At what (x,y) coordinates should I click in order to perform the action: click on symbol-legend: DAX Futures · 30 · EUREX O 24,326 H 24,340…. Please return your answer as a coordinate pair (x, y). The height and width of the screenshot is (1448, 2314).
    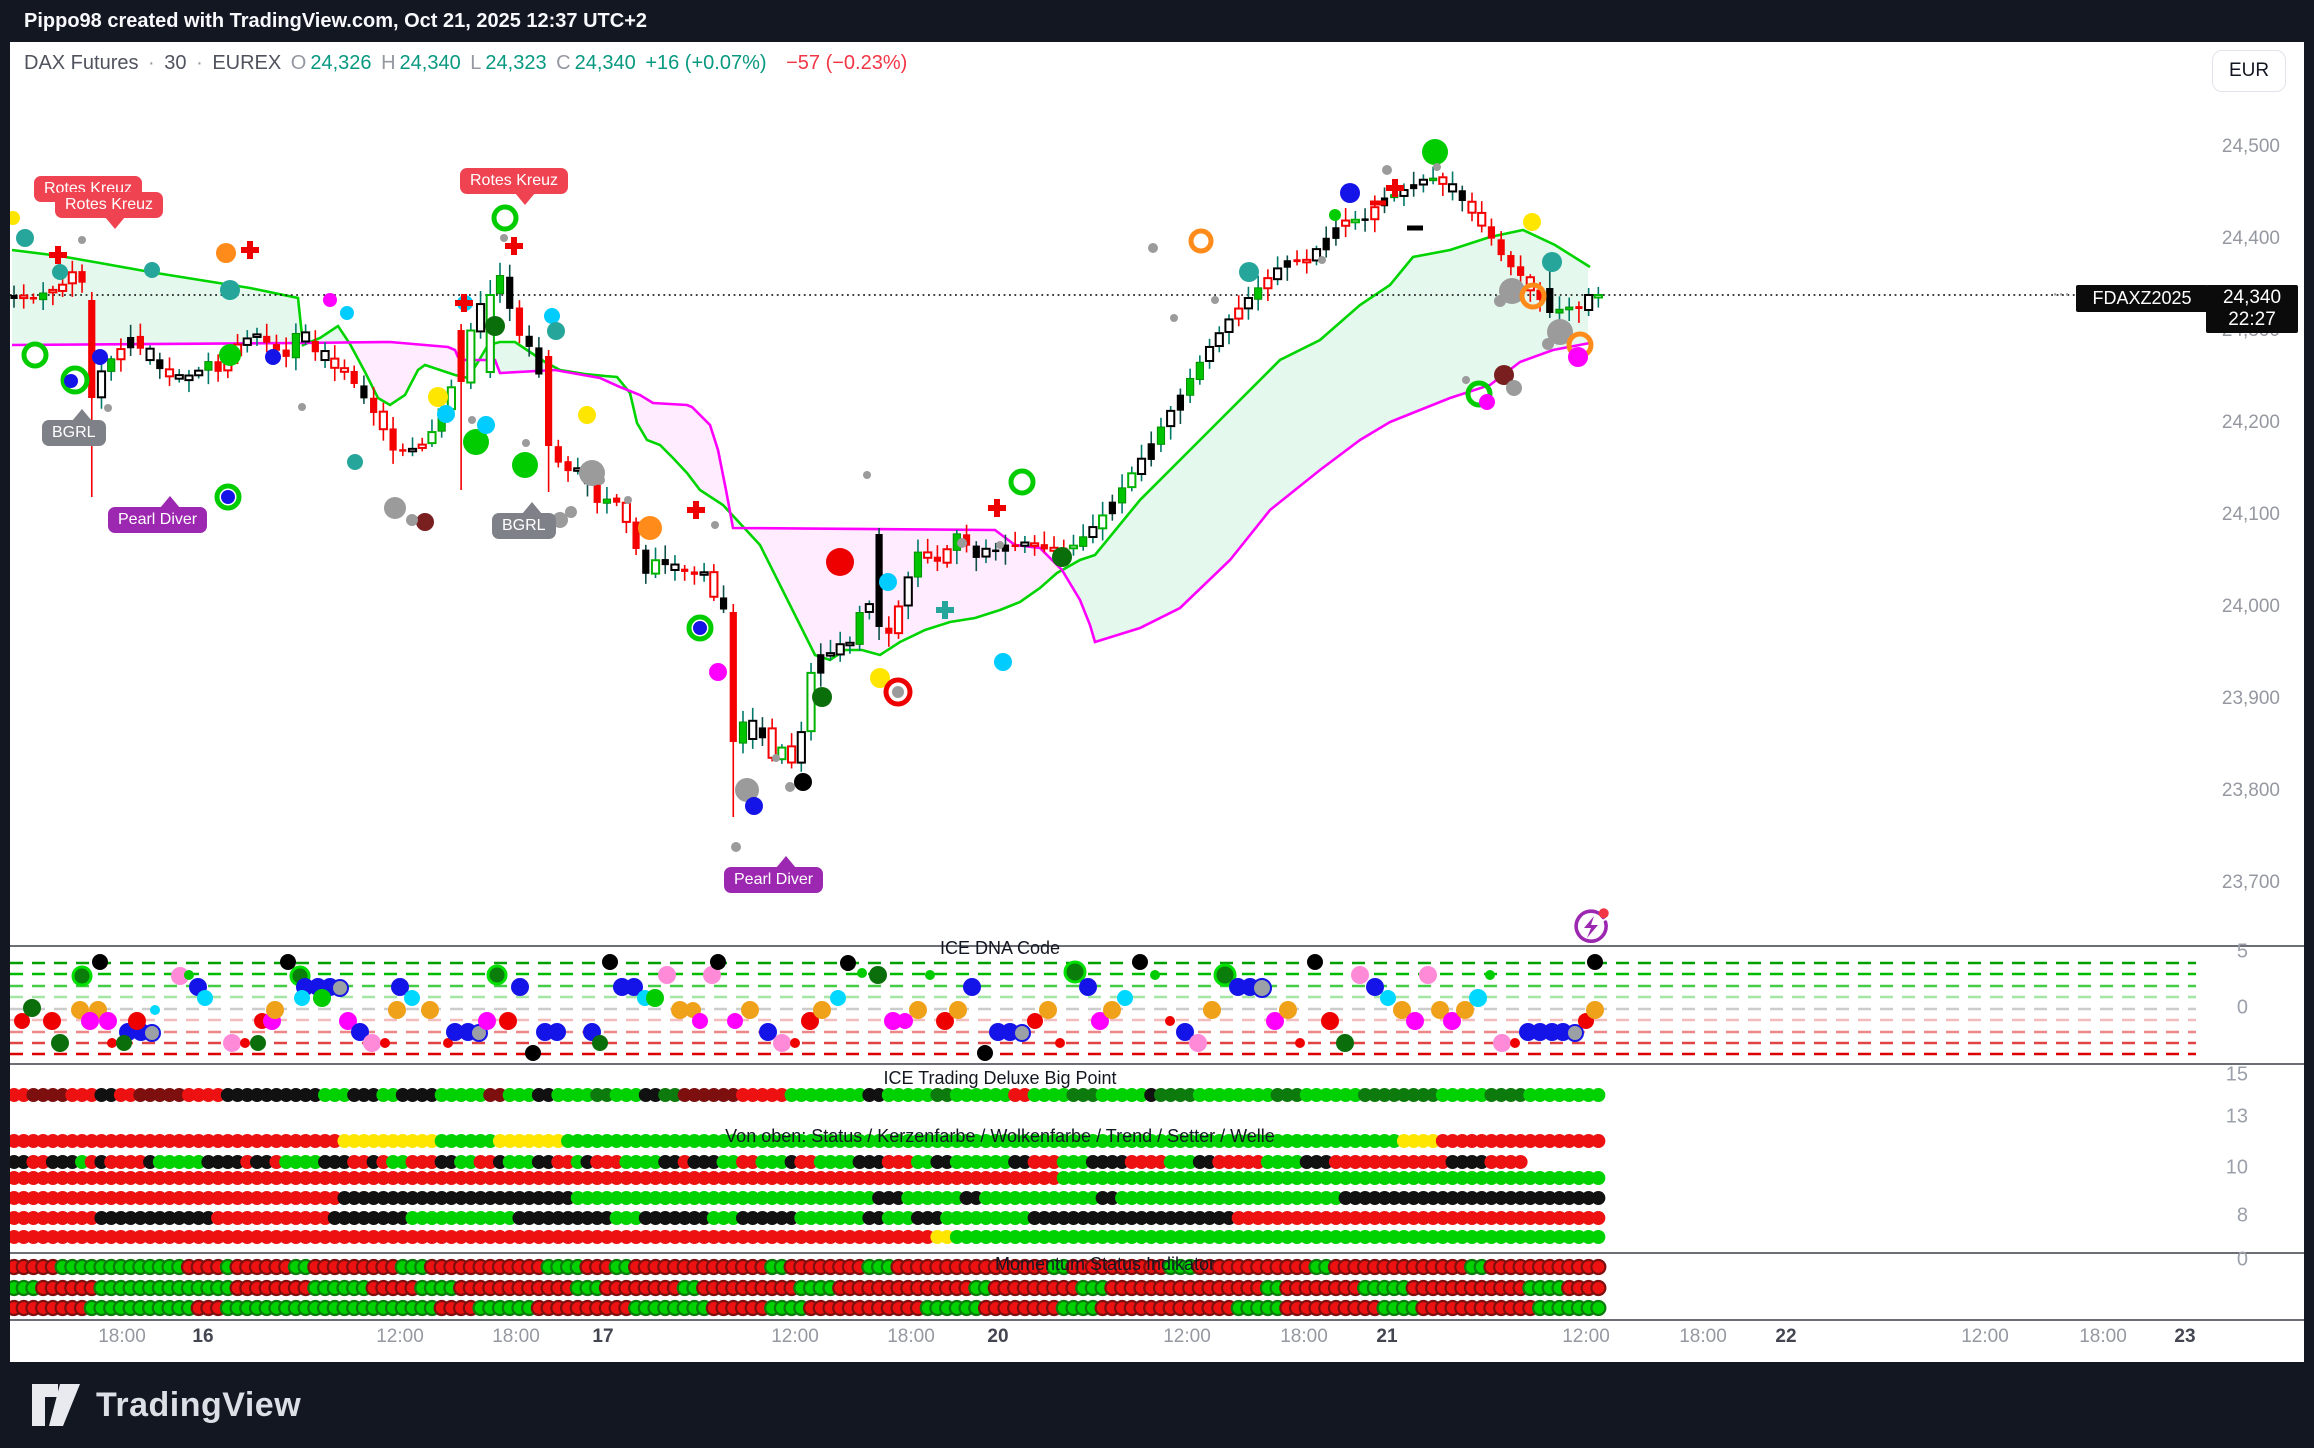
    Looking at the image, I should click on (466, 63).